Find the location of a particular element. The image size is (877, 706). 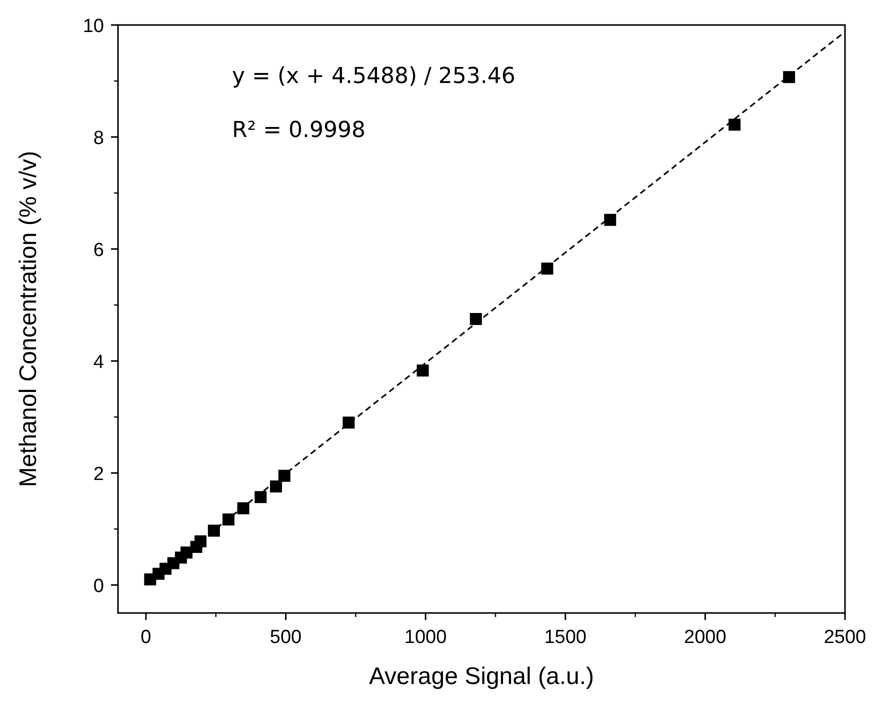

x-tick-label: 1500 is located at coordinates (565, 637).